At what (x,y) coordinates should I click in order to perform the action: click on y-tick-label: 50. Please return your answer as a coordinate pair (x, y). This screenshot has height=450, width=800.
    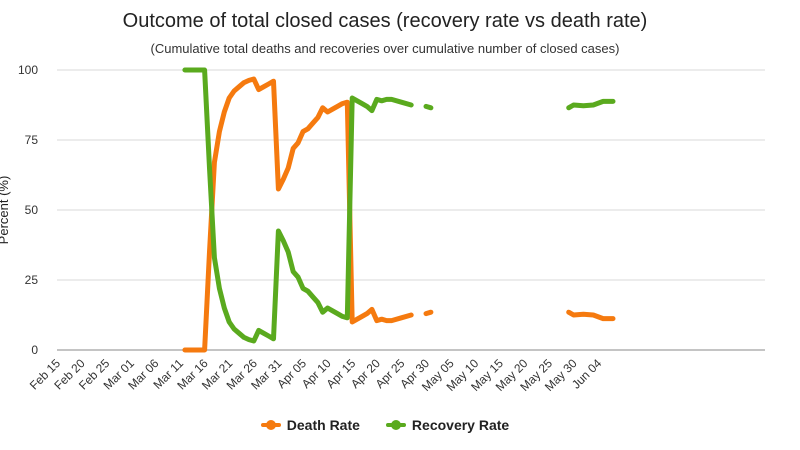
    Looking at the image, I should click on (32, 210).